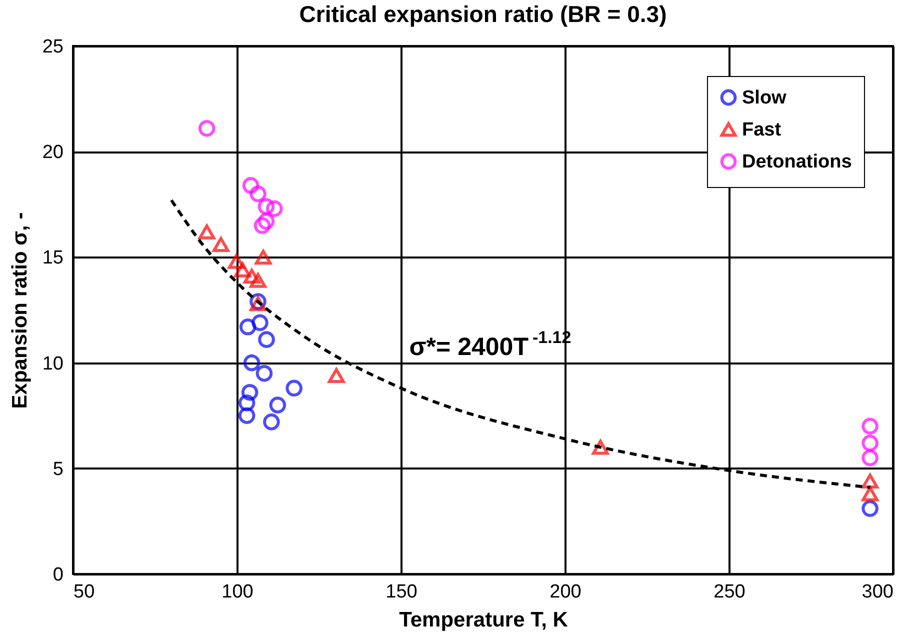 Image resolution: width=924 pixels, height=642 pixels. Describe the element at coordinates (483, 14) in the screenshot. I see `chart-title: Critical expansion ratio (BR = 0.3)` at that location.